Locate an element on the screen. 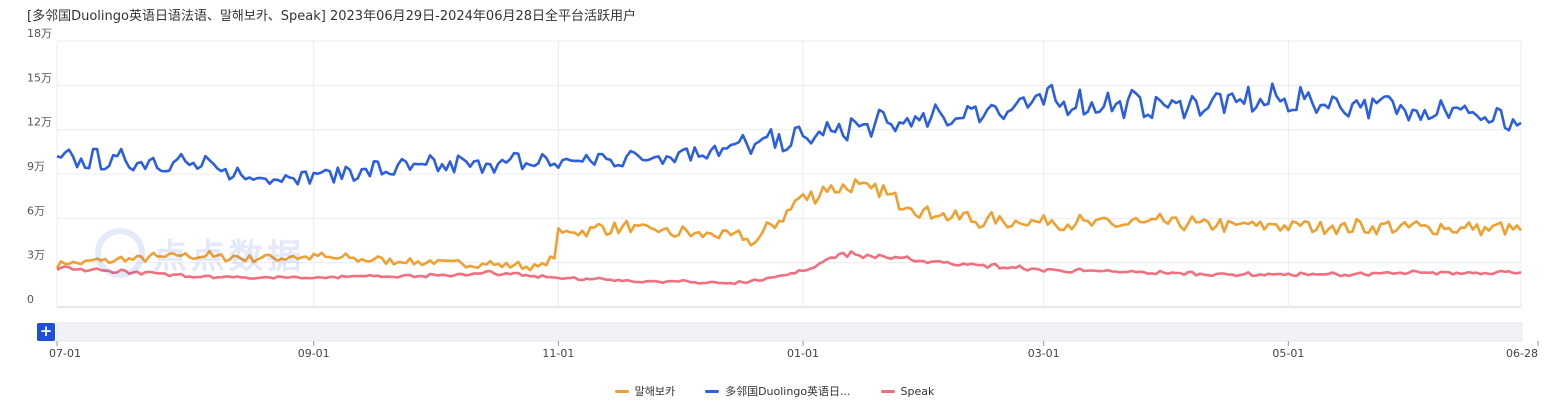  y-tick-label: 3万 is located at coordinates (36, 255).